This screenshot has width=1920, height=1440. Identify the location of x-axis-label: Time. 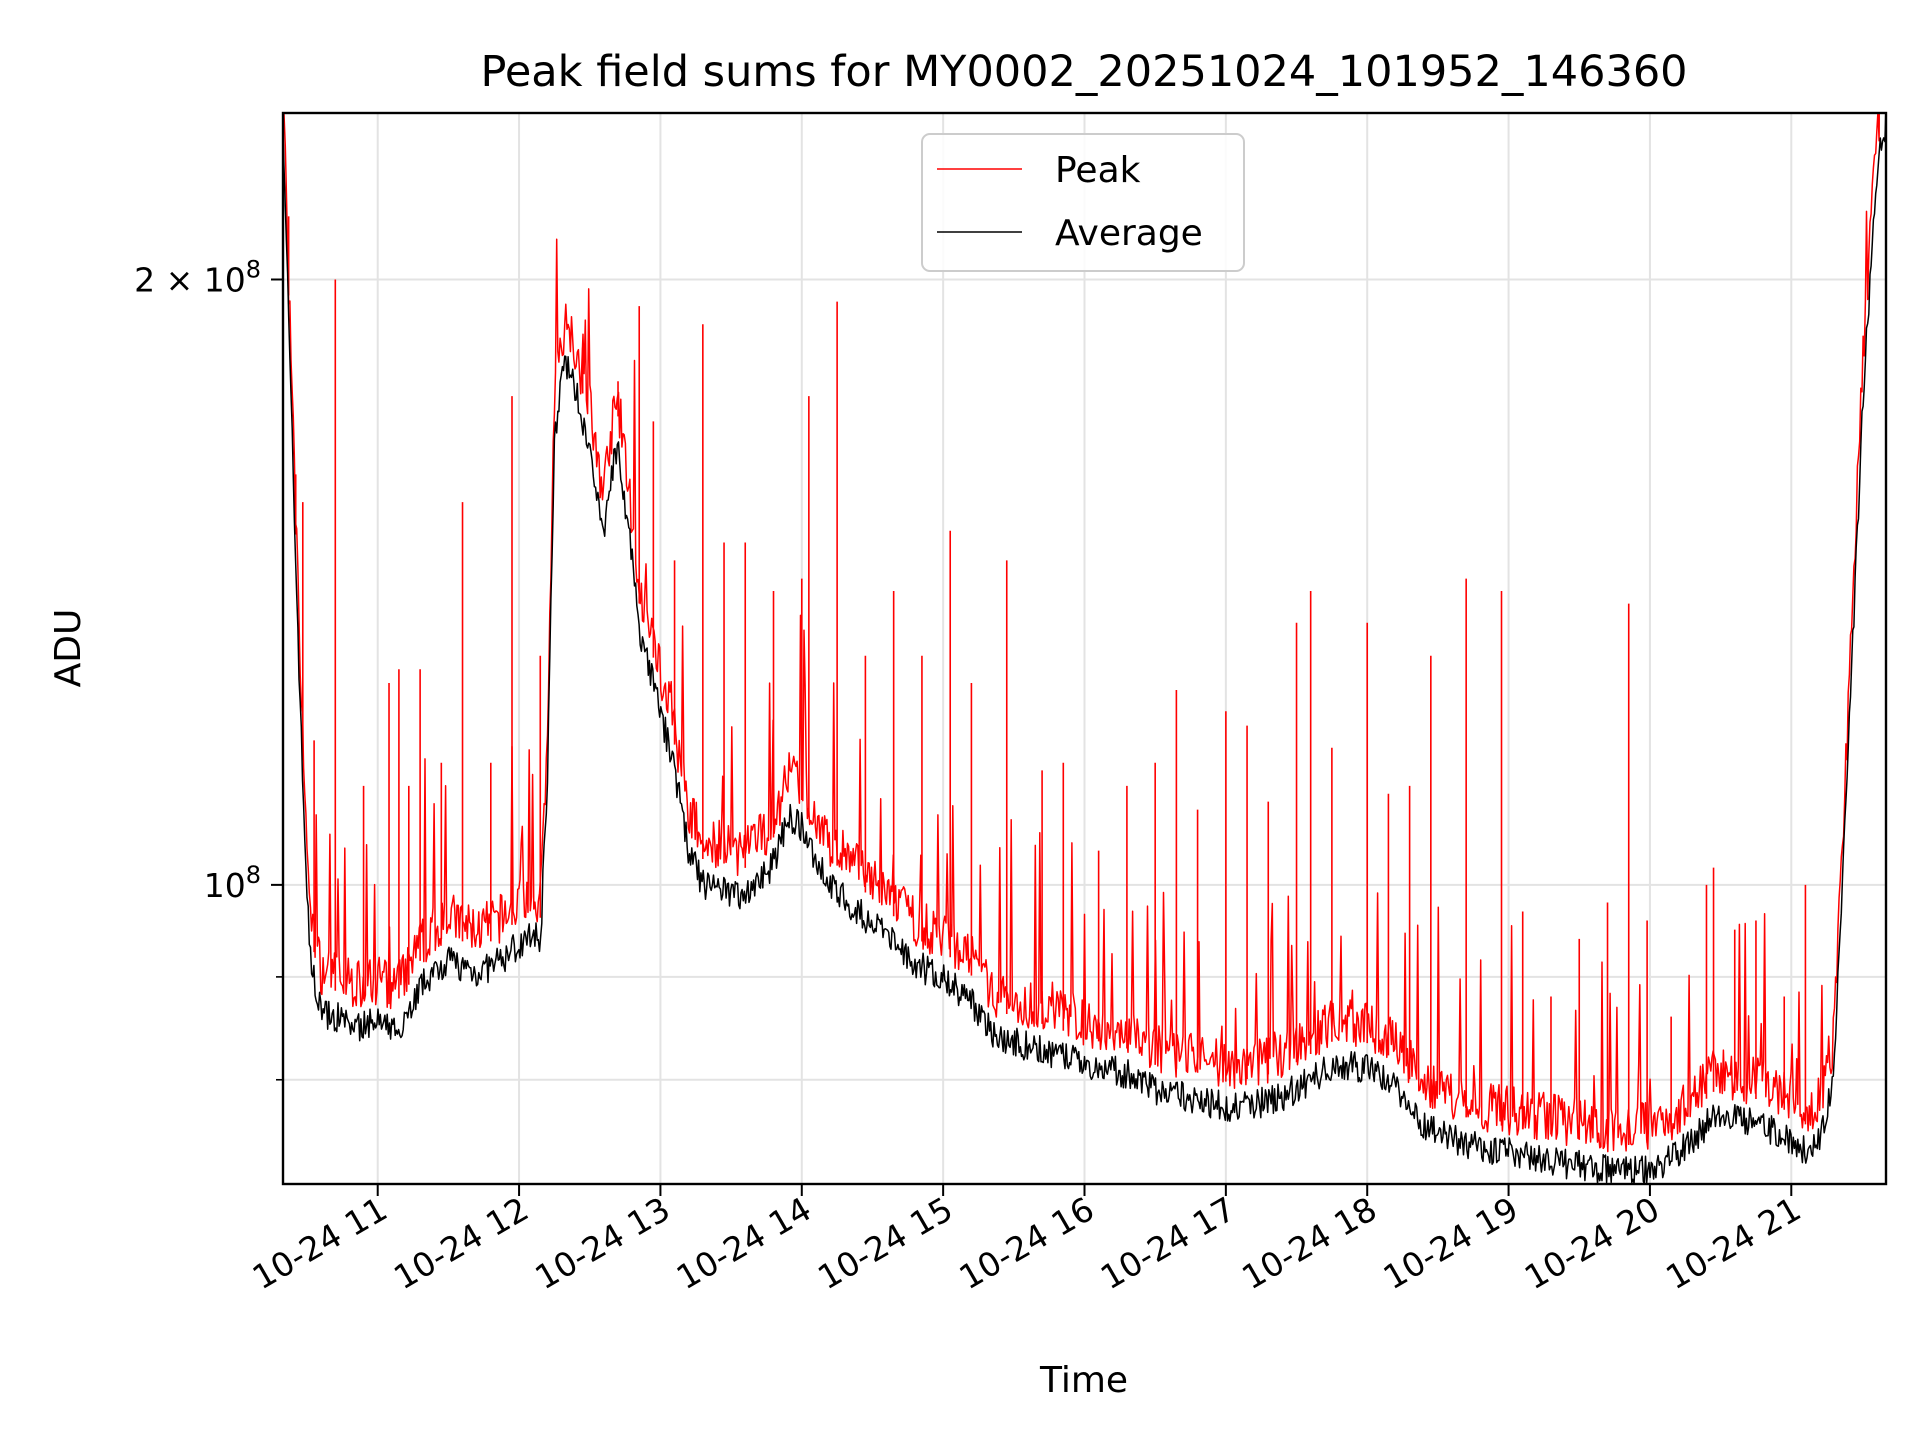
(1083, 1380).